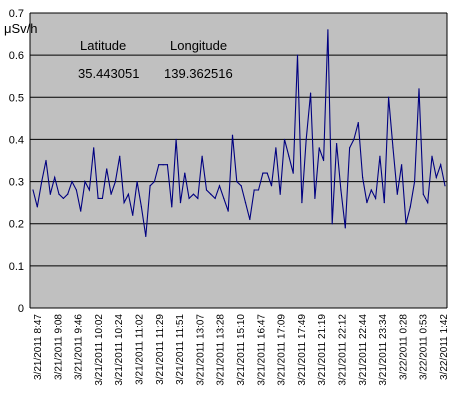  I want to click on y-tick-label: 0.1, so click(16, 267).